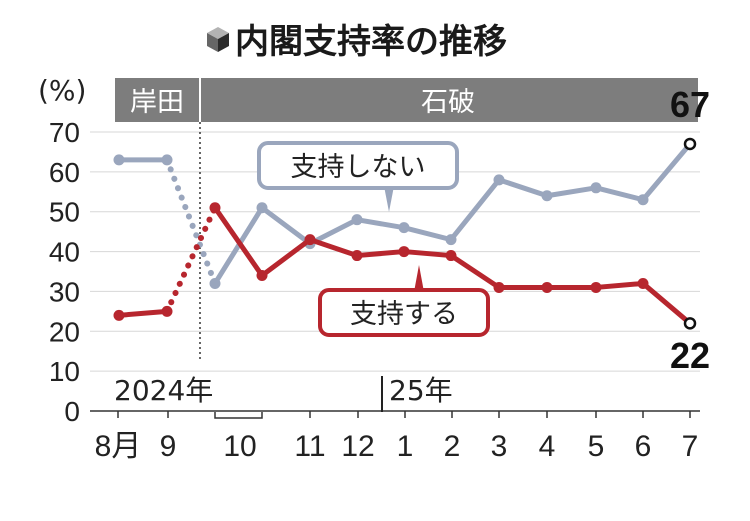  Describe the element at coordinates (64, 212) in the screenshot. I see `y-tick-label: 50` at that location.